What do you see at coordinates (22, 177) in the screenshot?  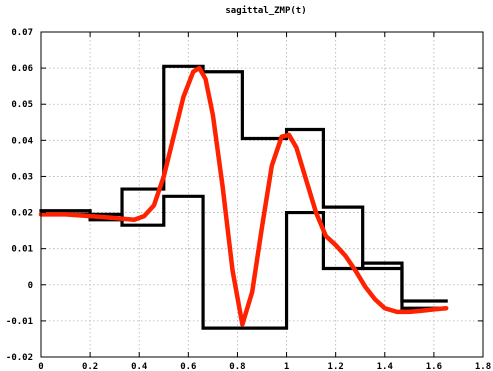 I see `y-tick-label: 0.03` at bounding box center [22, 177].